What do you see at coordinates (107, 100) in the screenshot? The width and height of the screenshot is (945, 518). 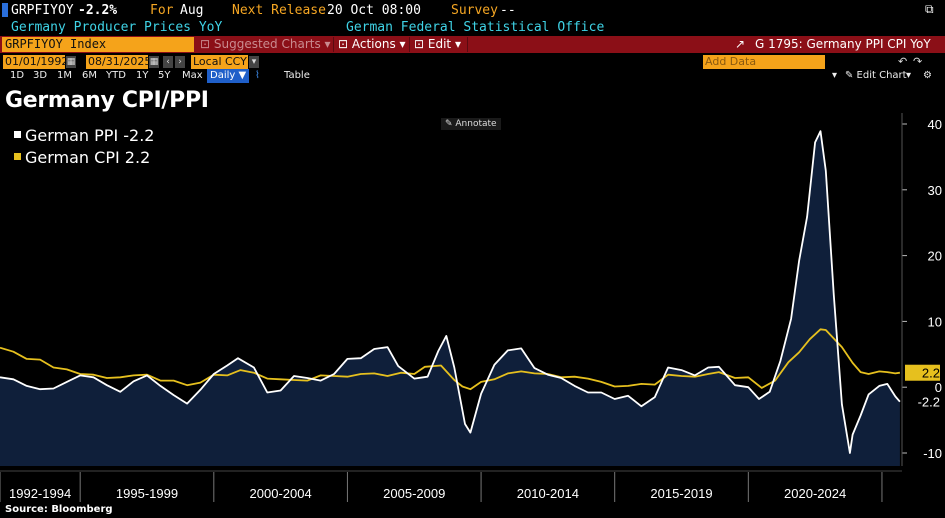 I see `chart-title: Germany CPI/PPI` at bounding box center [107, 100].